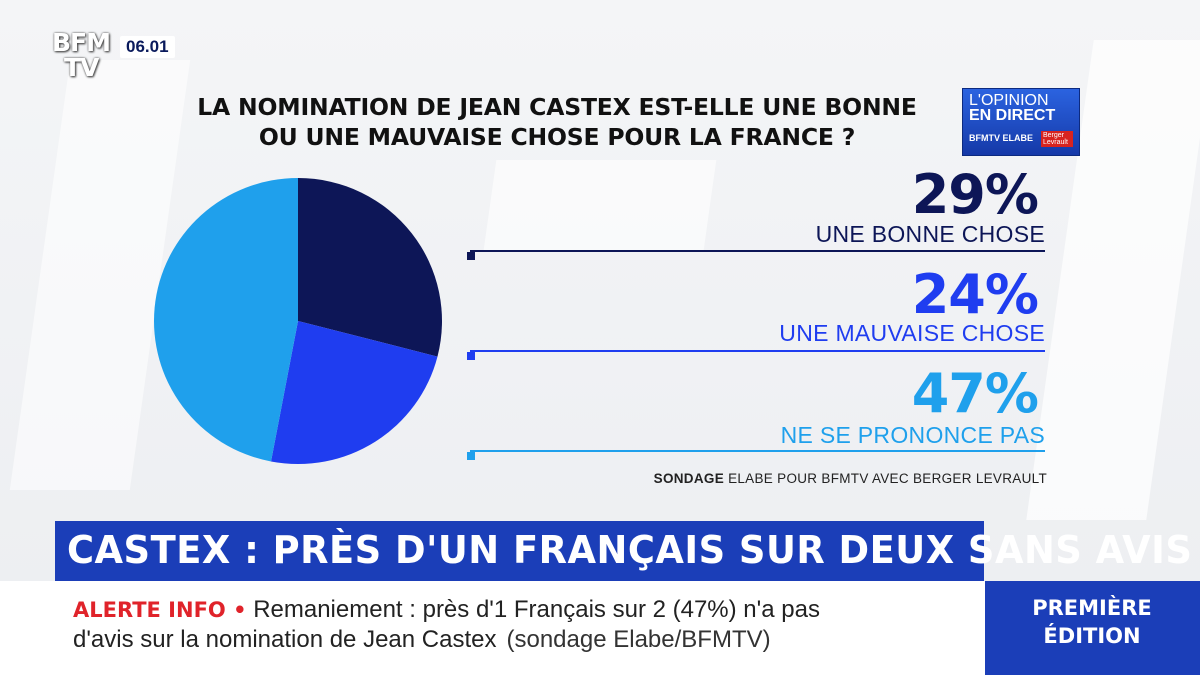 This screenshot has height=675, width=1200. I want to click on clock: 06.01, so click(147, 47).